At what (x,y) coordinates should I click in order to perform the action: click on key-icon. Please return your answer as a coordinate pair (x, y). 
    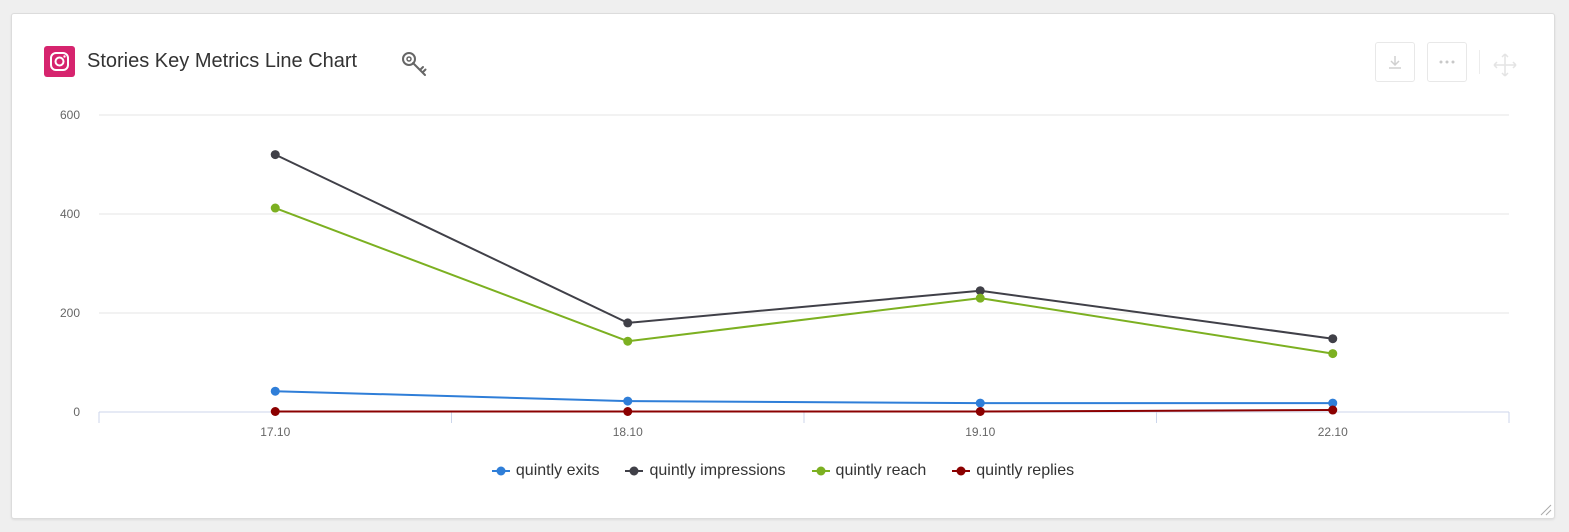
    Looking at the image, I should click on (415, 65).